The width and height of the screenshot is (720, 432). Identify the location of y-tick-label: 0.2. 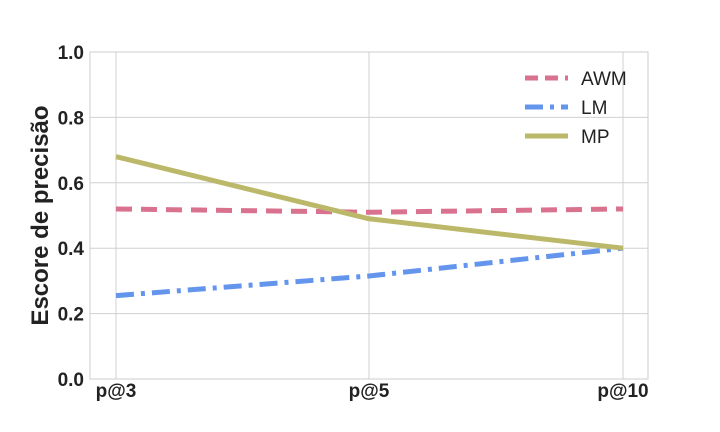
(71, 315).